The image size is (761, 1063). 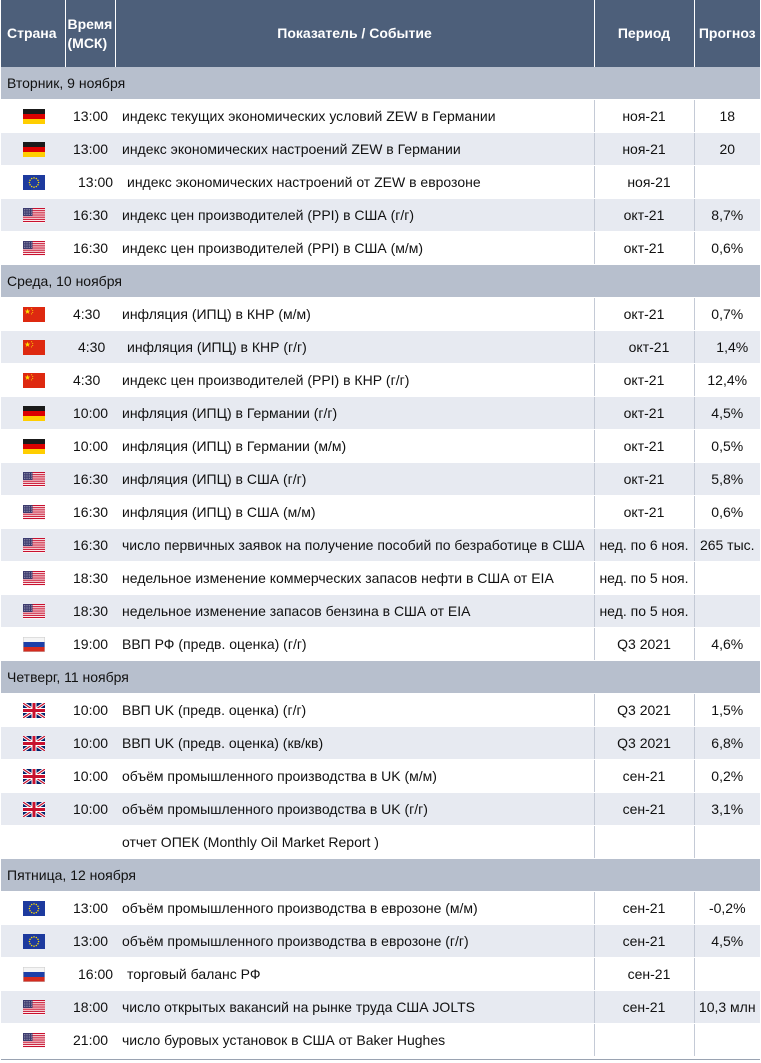 I want to click on period-cell: ноя-21, so click(x=649, y=182).